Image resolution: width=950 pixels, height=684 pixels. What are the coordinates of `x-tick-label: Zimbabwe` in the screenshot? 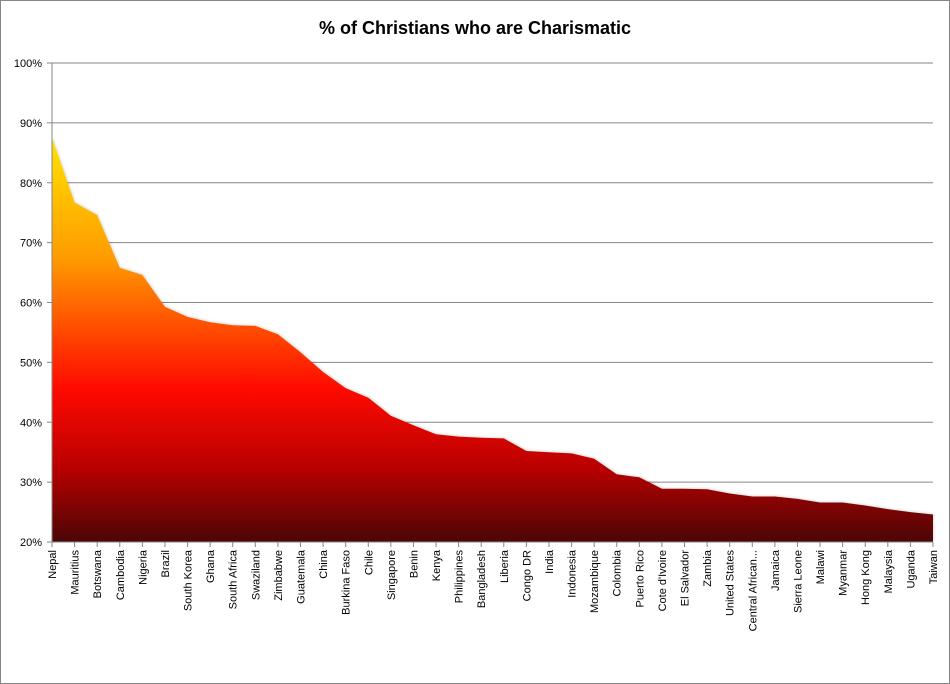 It's located at (279, 575).